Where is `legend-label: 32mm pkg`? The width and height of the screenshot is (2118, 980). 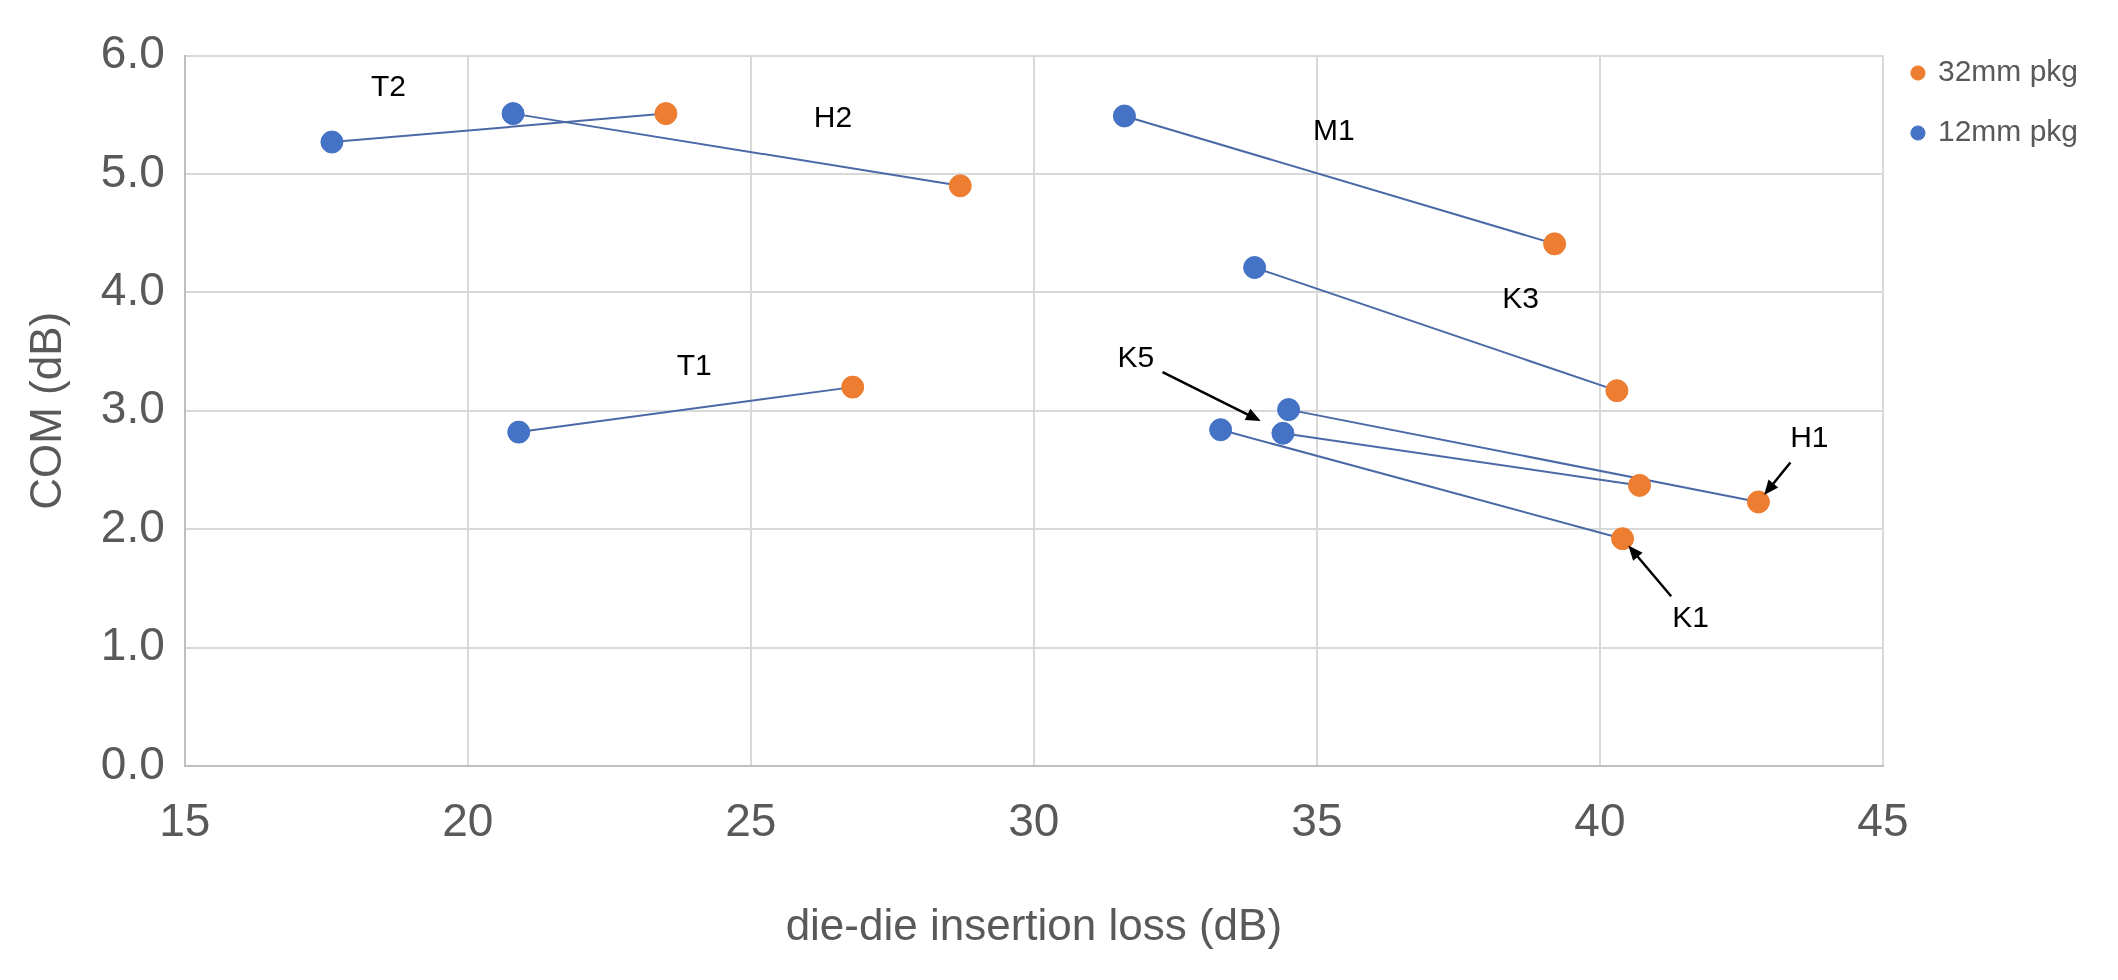 legend-label: 32mm pkg is located at coordinates (2008, 71).